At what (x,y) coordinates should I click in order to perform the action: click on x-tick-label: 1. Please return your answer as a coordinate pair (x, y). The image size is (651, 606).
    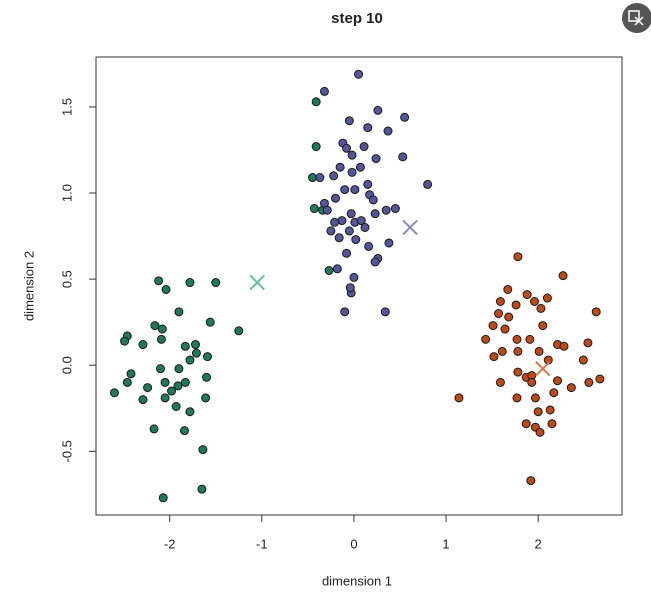
    Looking at the image, I should click on (445, 543).